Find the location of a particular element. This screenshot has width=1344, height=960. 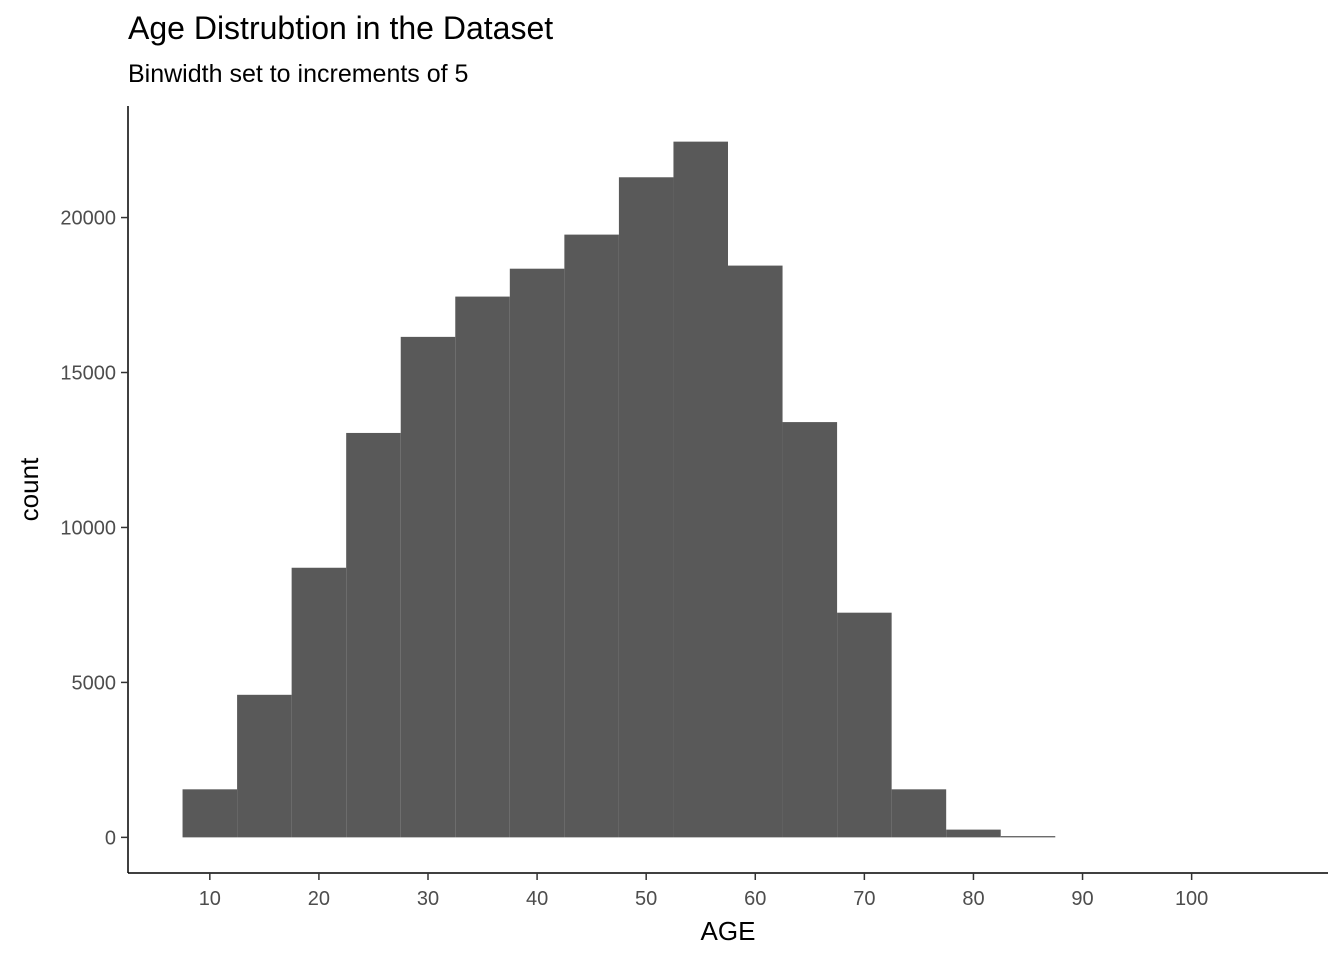

x-axis-title: AGE is located at coordinates (728, 931).